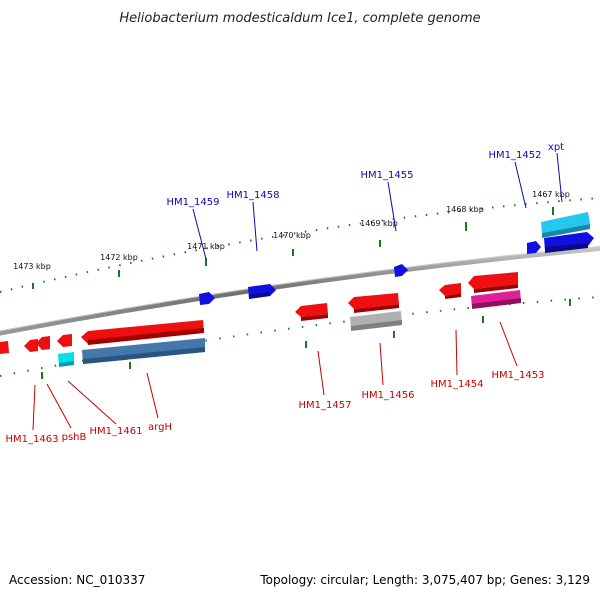 The height and width of the screenshot is (600, 600). I want to click on reverse-leader-lines, so click(275, 376).